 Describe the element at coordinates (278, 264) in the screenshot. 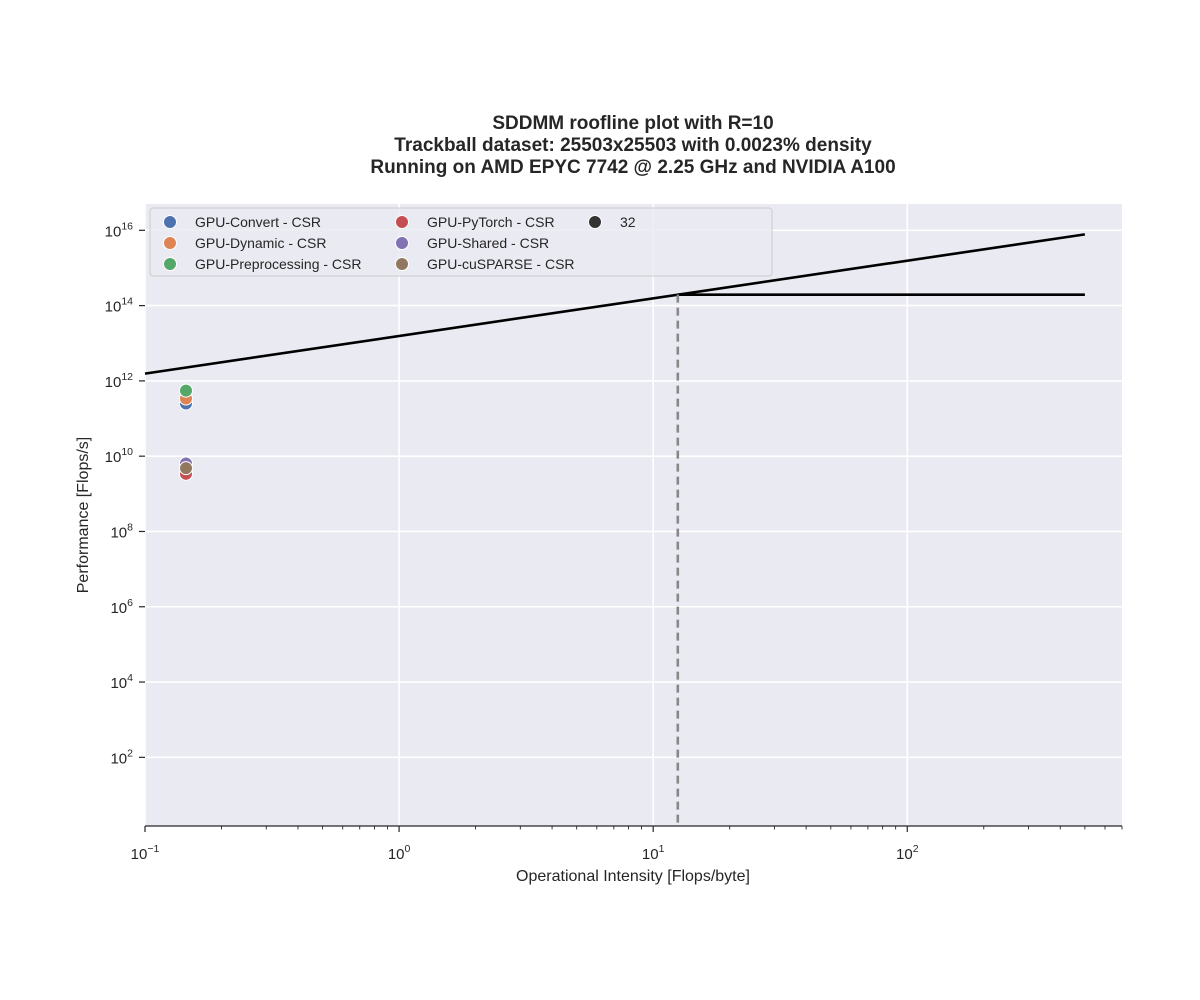

I see `legend-label: GPU-Preprocessing - CSR` at that location.